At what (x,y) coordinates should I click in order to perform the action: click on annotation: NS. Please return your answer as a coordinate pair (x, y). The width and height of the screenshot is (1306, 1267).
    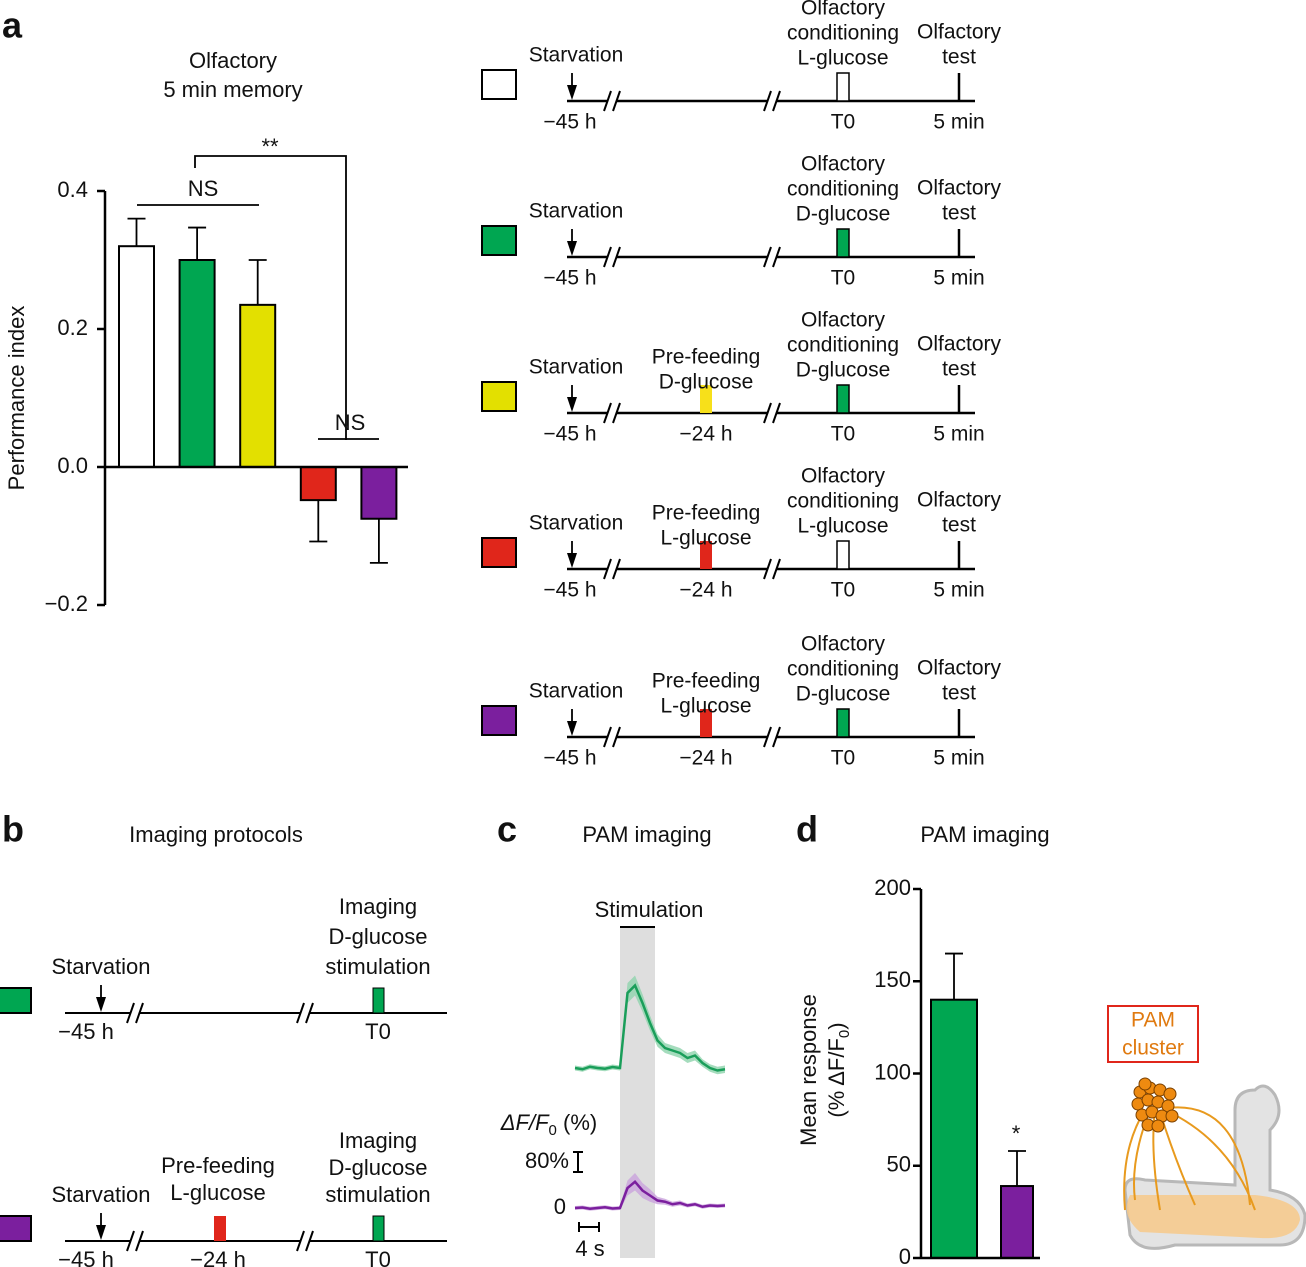
    Looking at the image, I should click on (350, 422).